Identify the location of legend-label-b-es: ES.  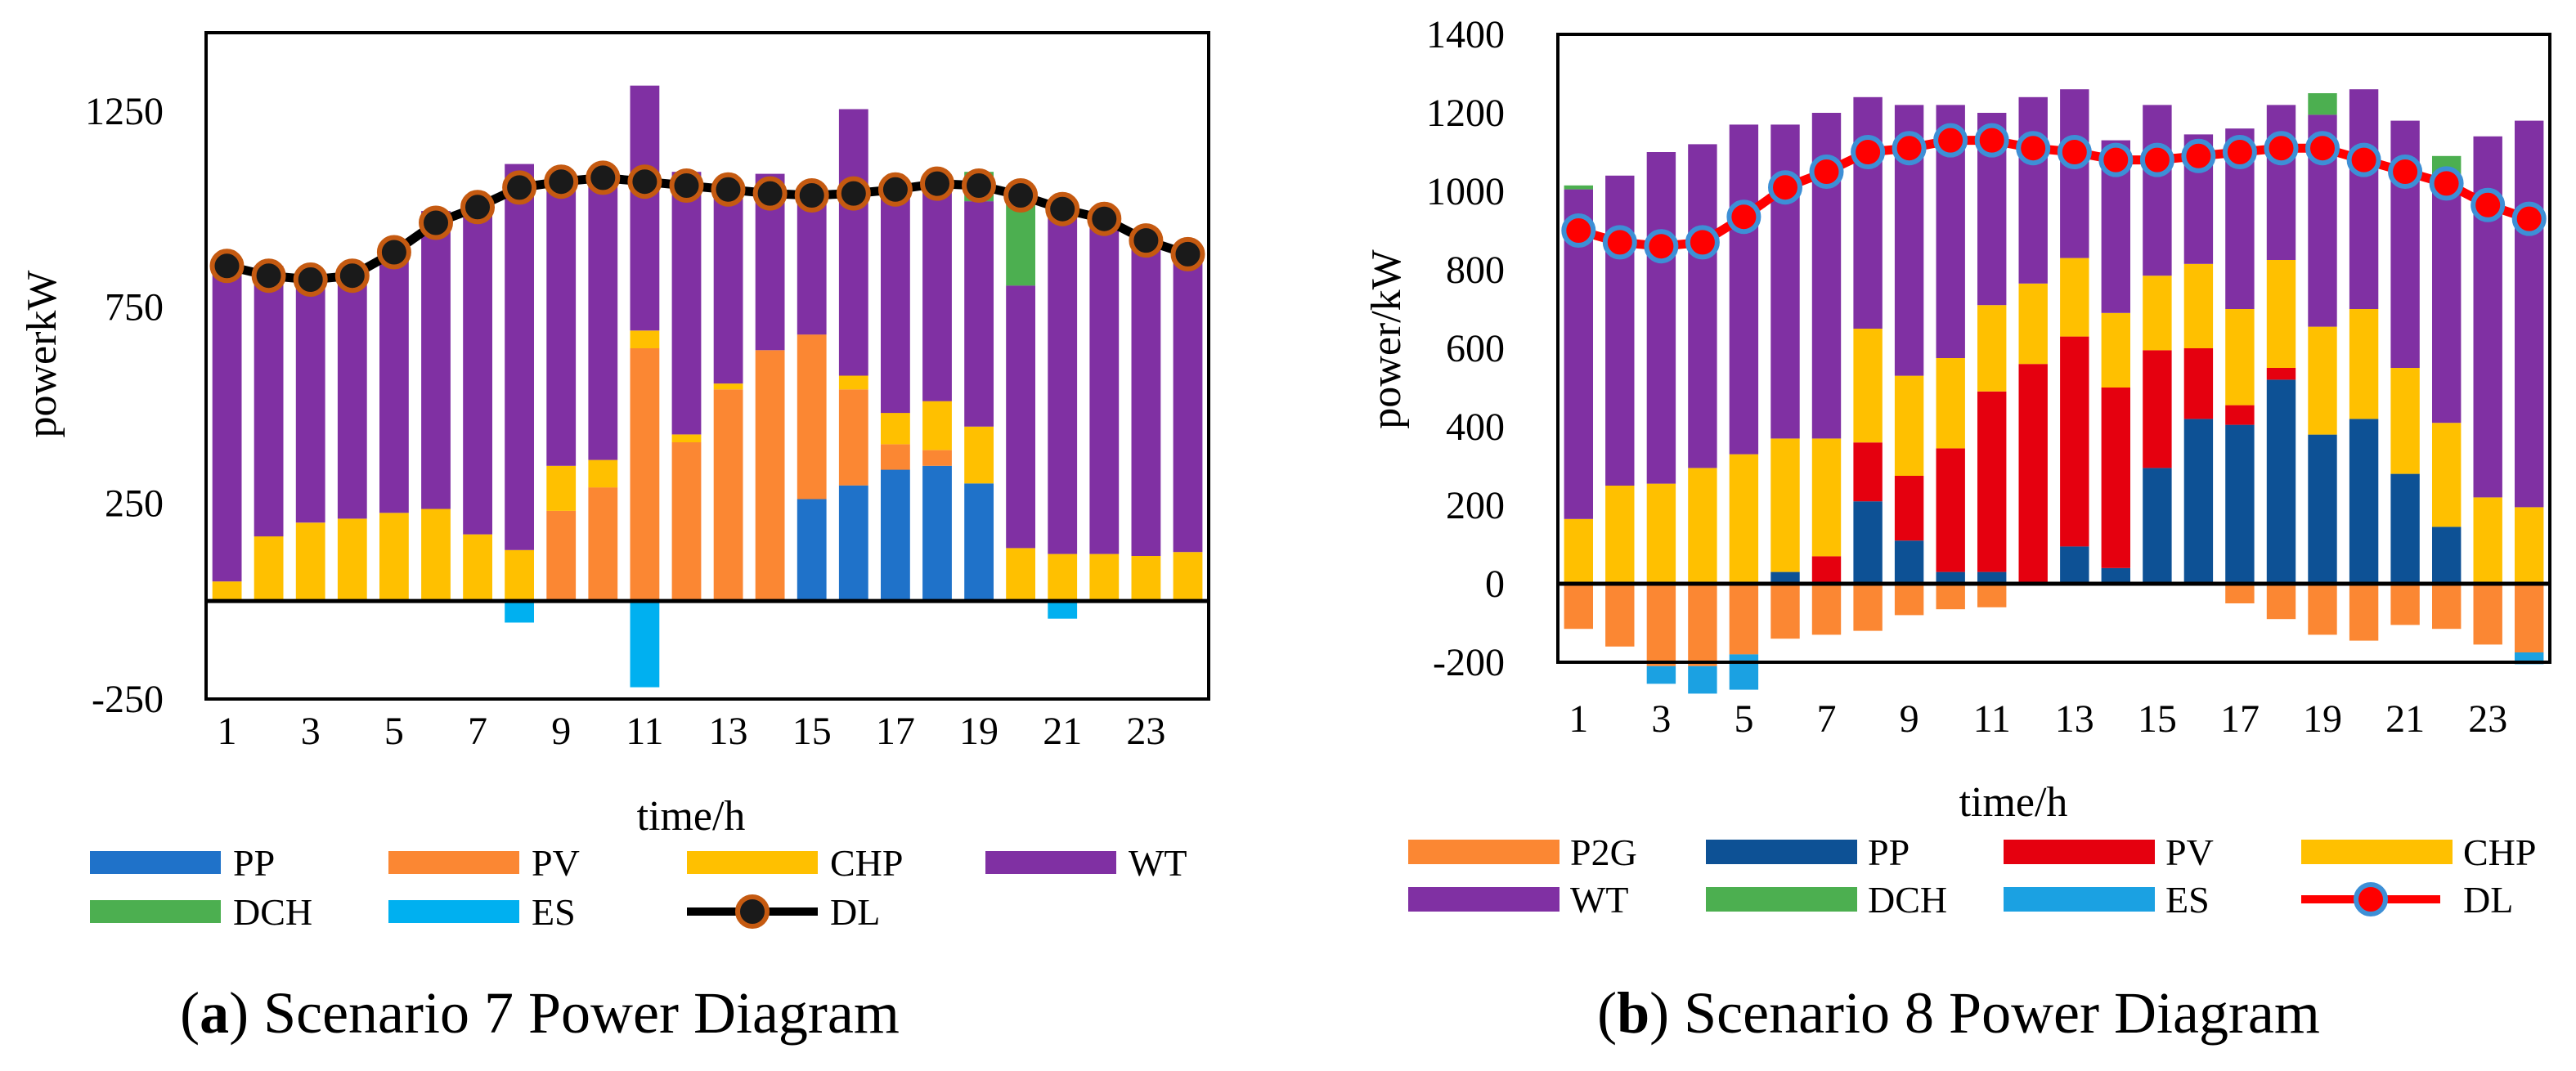
(2188, 900).